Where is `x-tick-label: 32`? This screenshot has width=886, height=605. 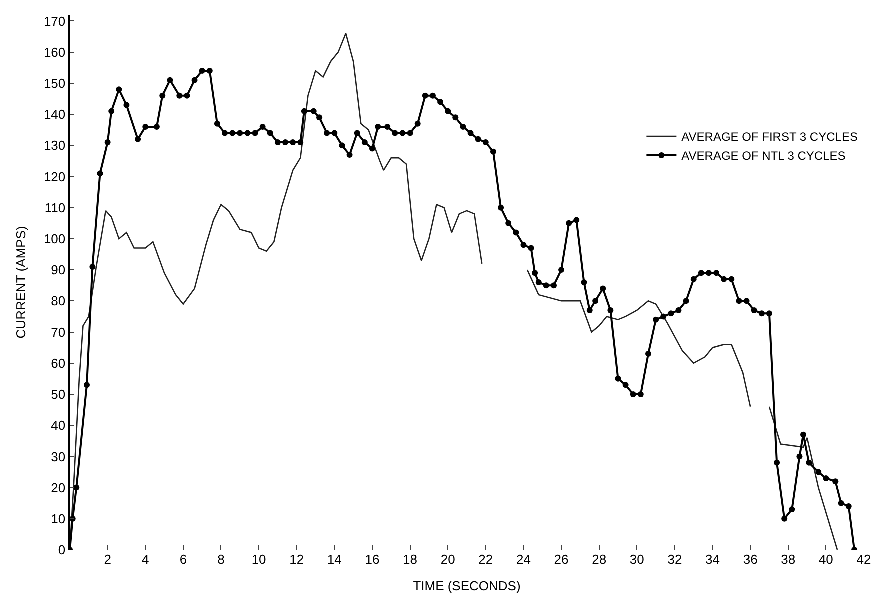 x-tick-label: 32 is located at coordinates (675, 559).